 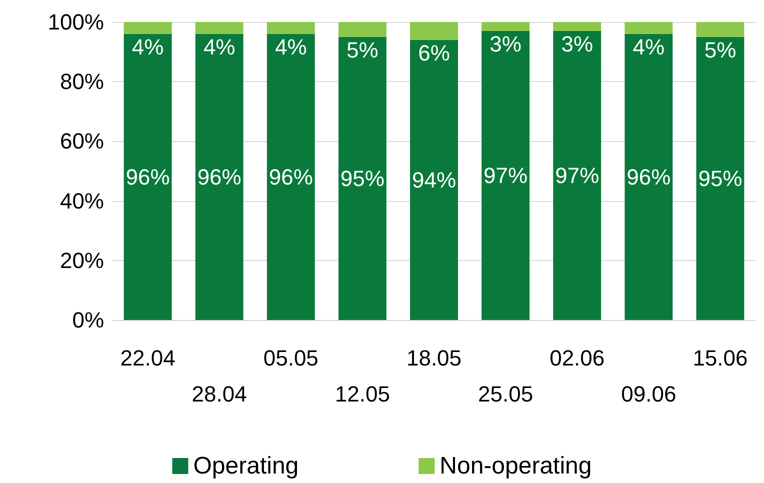 I want to click on x-tick-label: 25.05, so click(x=506, y=394).